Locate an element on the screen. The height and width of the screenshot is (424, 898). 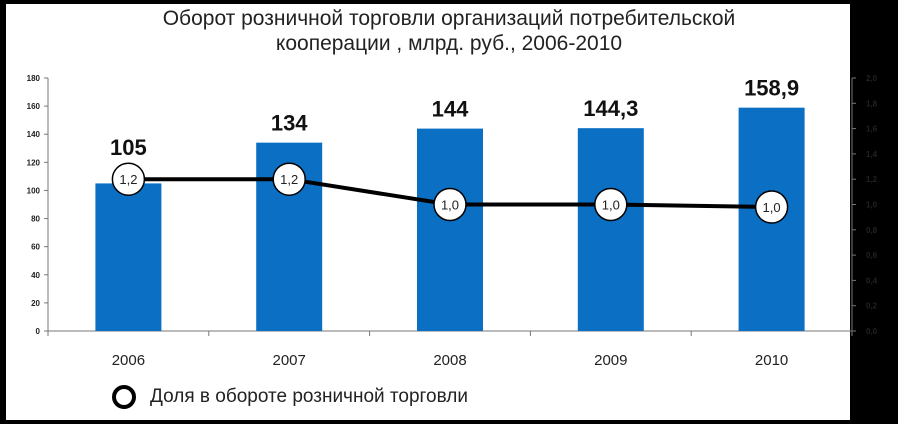
right-tick-label: 1,8 is located at coordinates (872, 103).